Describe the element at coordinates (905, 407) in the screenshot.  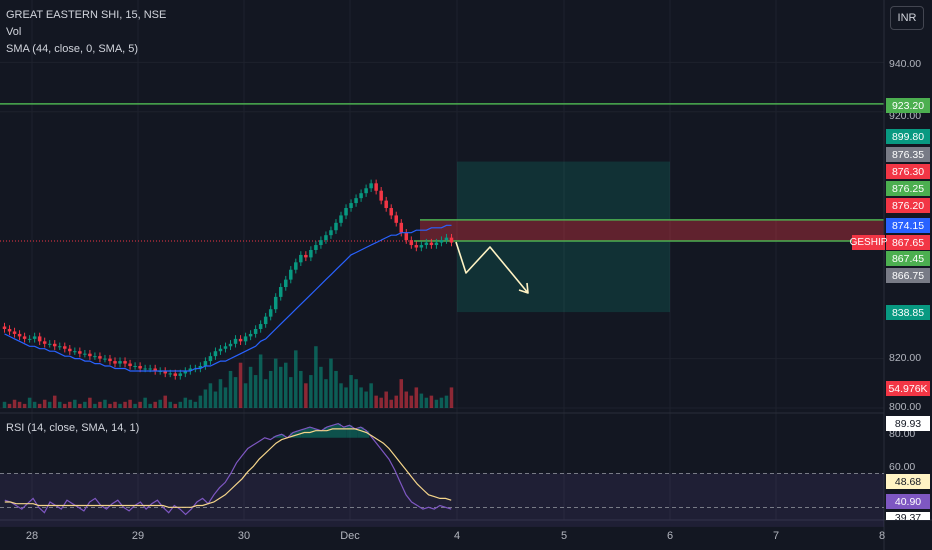
I see `price-tick-800: 800.00` at that location.